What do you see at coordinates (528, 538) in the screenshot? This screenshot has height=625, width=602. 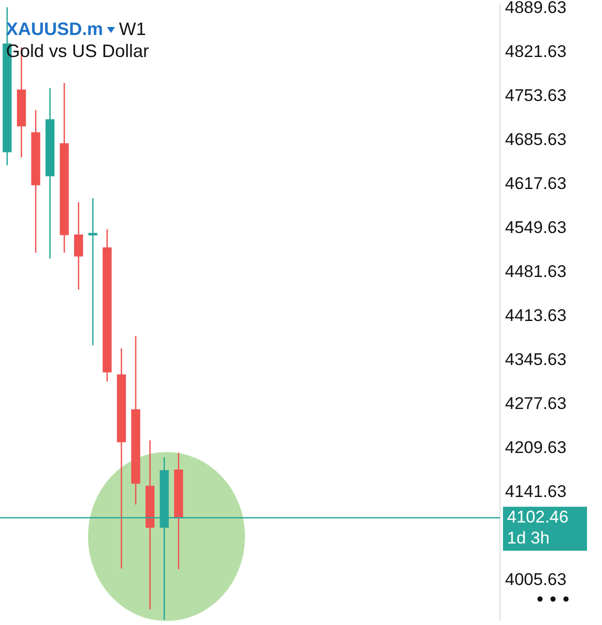 I see `text: 1d 3h` at bounding box center [528, 538].